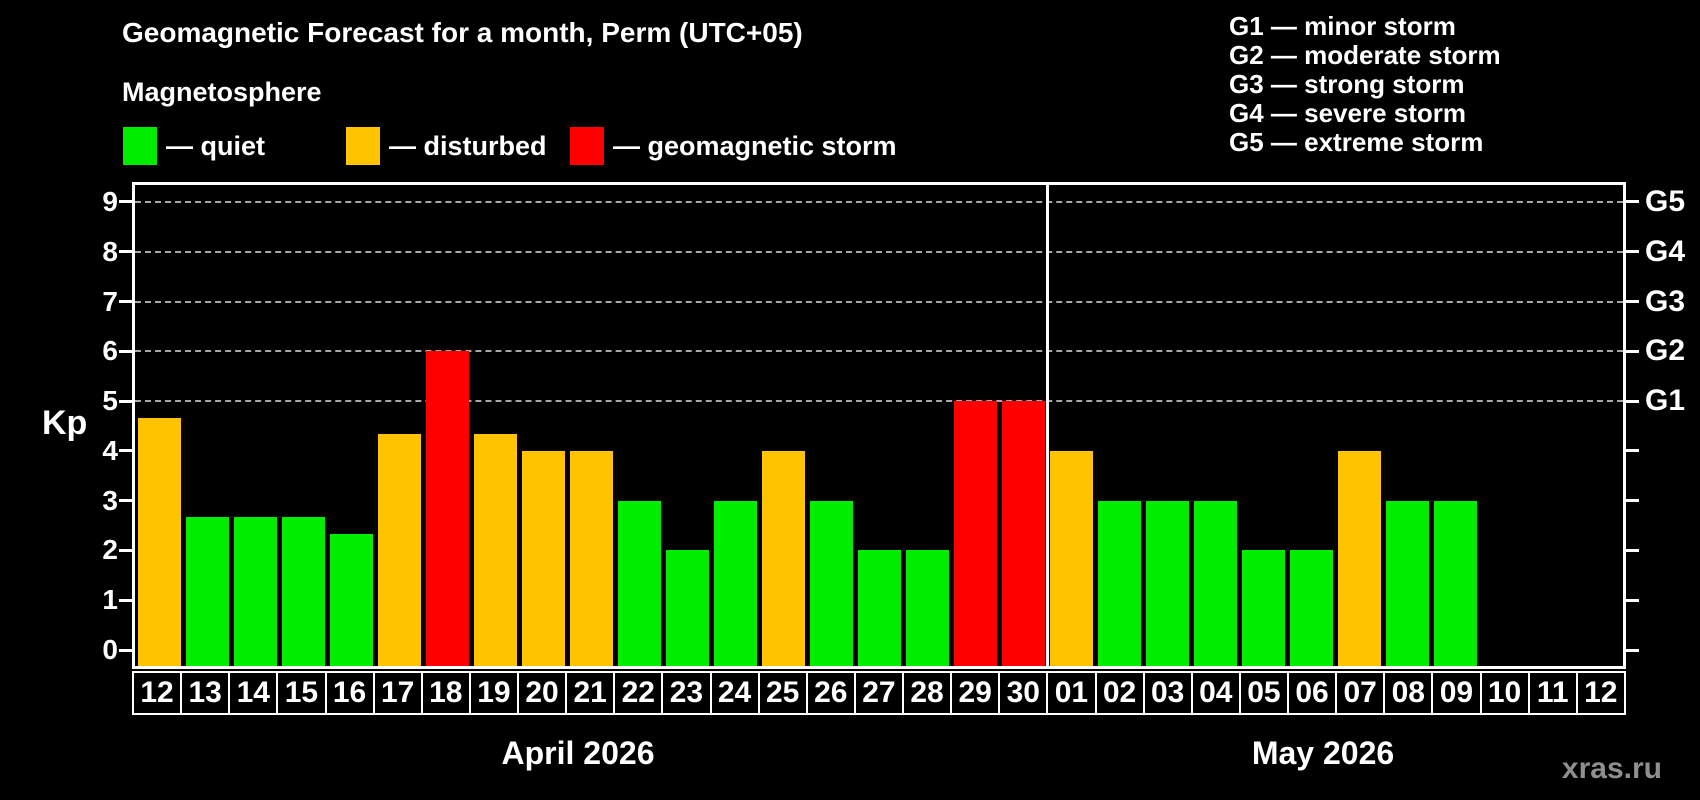 Image resolution: width=1700 pixels, height=800 pixels. Describe the element at coordinates (639, 693) in the screenshot. I see `day-cell-22: 22` at that location.